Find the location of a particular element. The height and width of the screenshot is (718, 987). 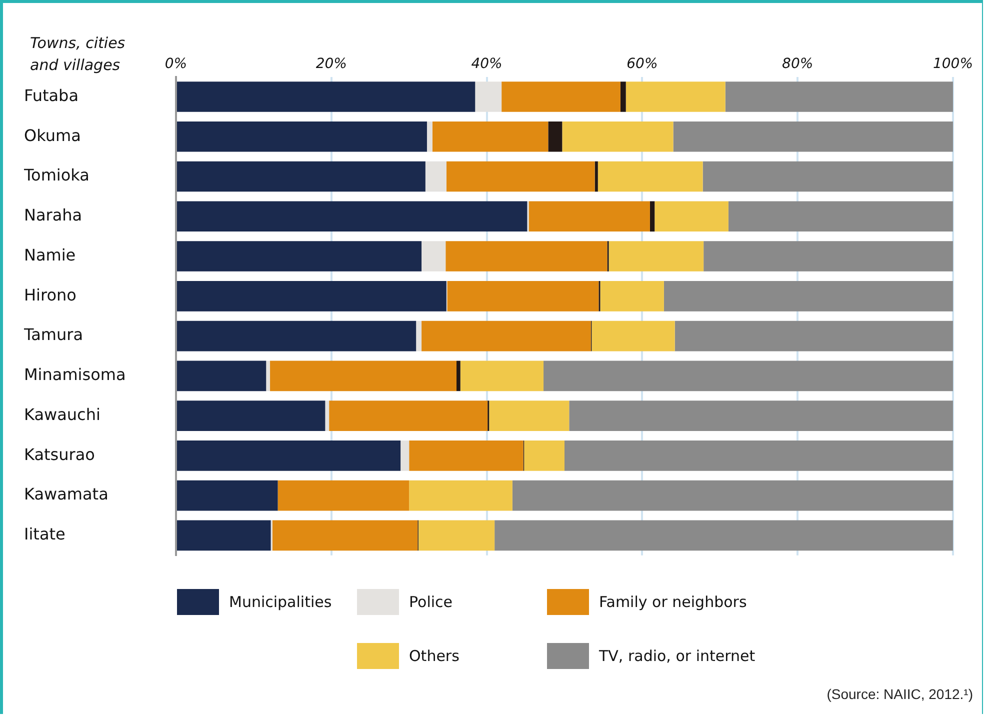

y-tick-label: Futaba is located at coordinates (51, 95).